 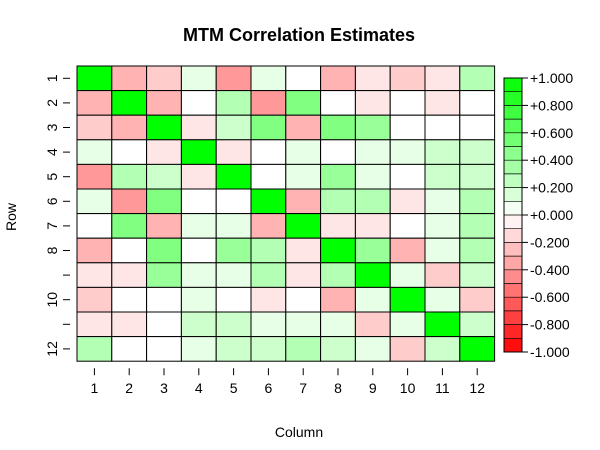 What do you see at coordinates (233, 349) in the screenshot?
I see `heatmap-cell-r12-c5` at bounding box center [233, 349].